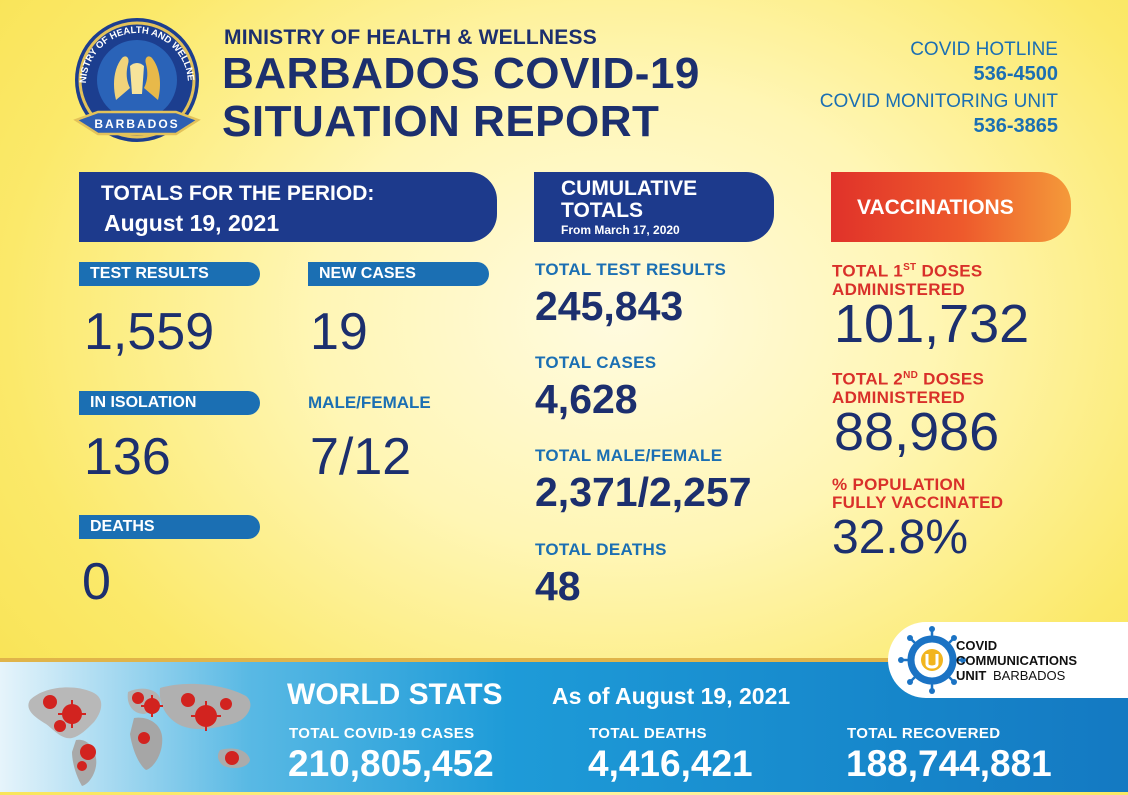 The width and height of the screenshot is (1128, 795). Describe the element at coordinates (558, 586) in the screenshot. I see `cumulative-deaths-value: 48` at that location.